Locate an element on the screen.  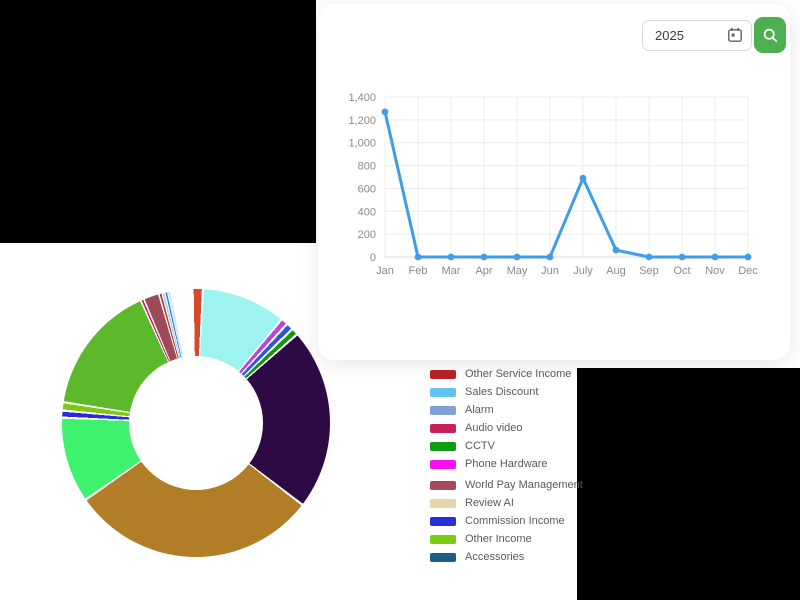
x-axis-tick-label: Nov is located at coordinates (715, 271).